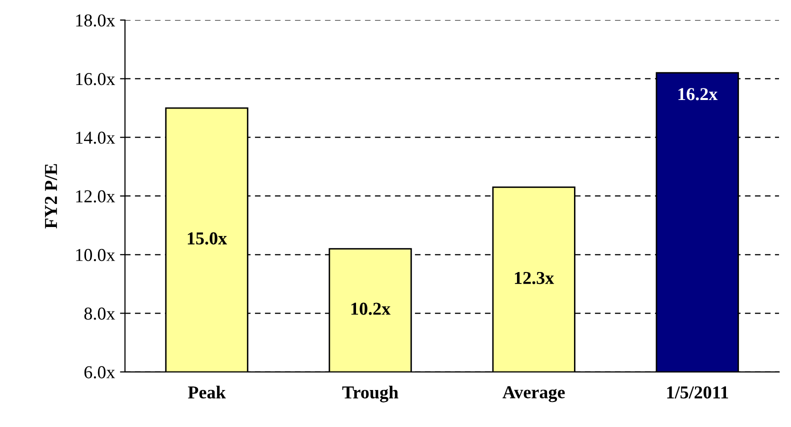 Image resolution: width=791 pixels, height=427 pixels. Describe the element at coordinates (697, 392) in the screenshot. I see `x-tick-label: 1/5/2011` at that location.